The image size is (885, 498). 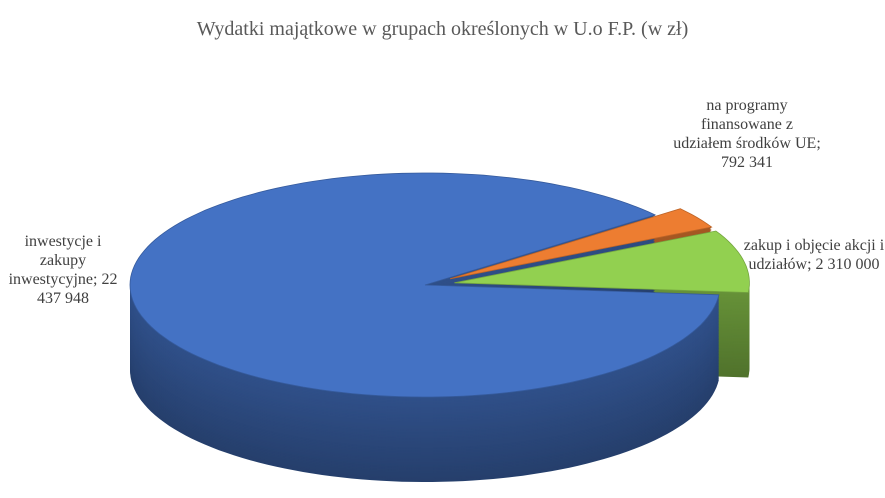 What do you see at coordinates (55, 260) in the screenshot?
I see `label-name: inwestycje i zakupy inwestycyjne` at bounding box center [55, 260].